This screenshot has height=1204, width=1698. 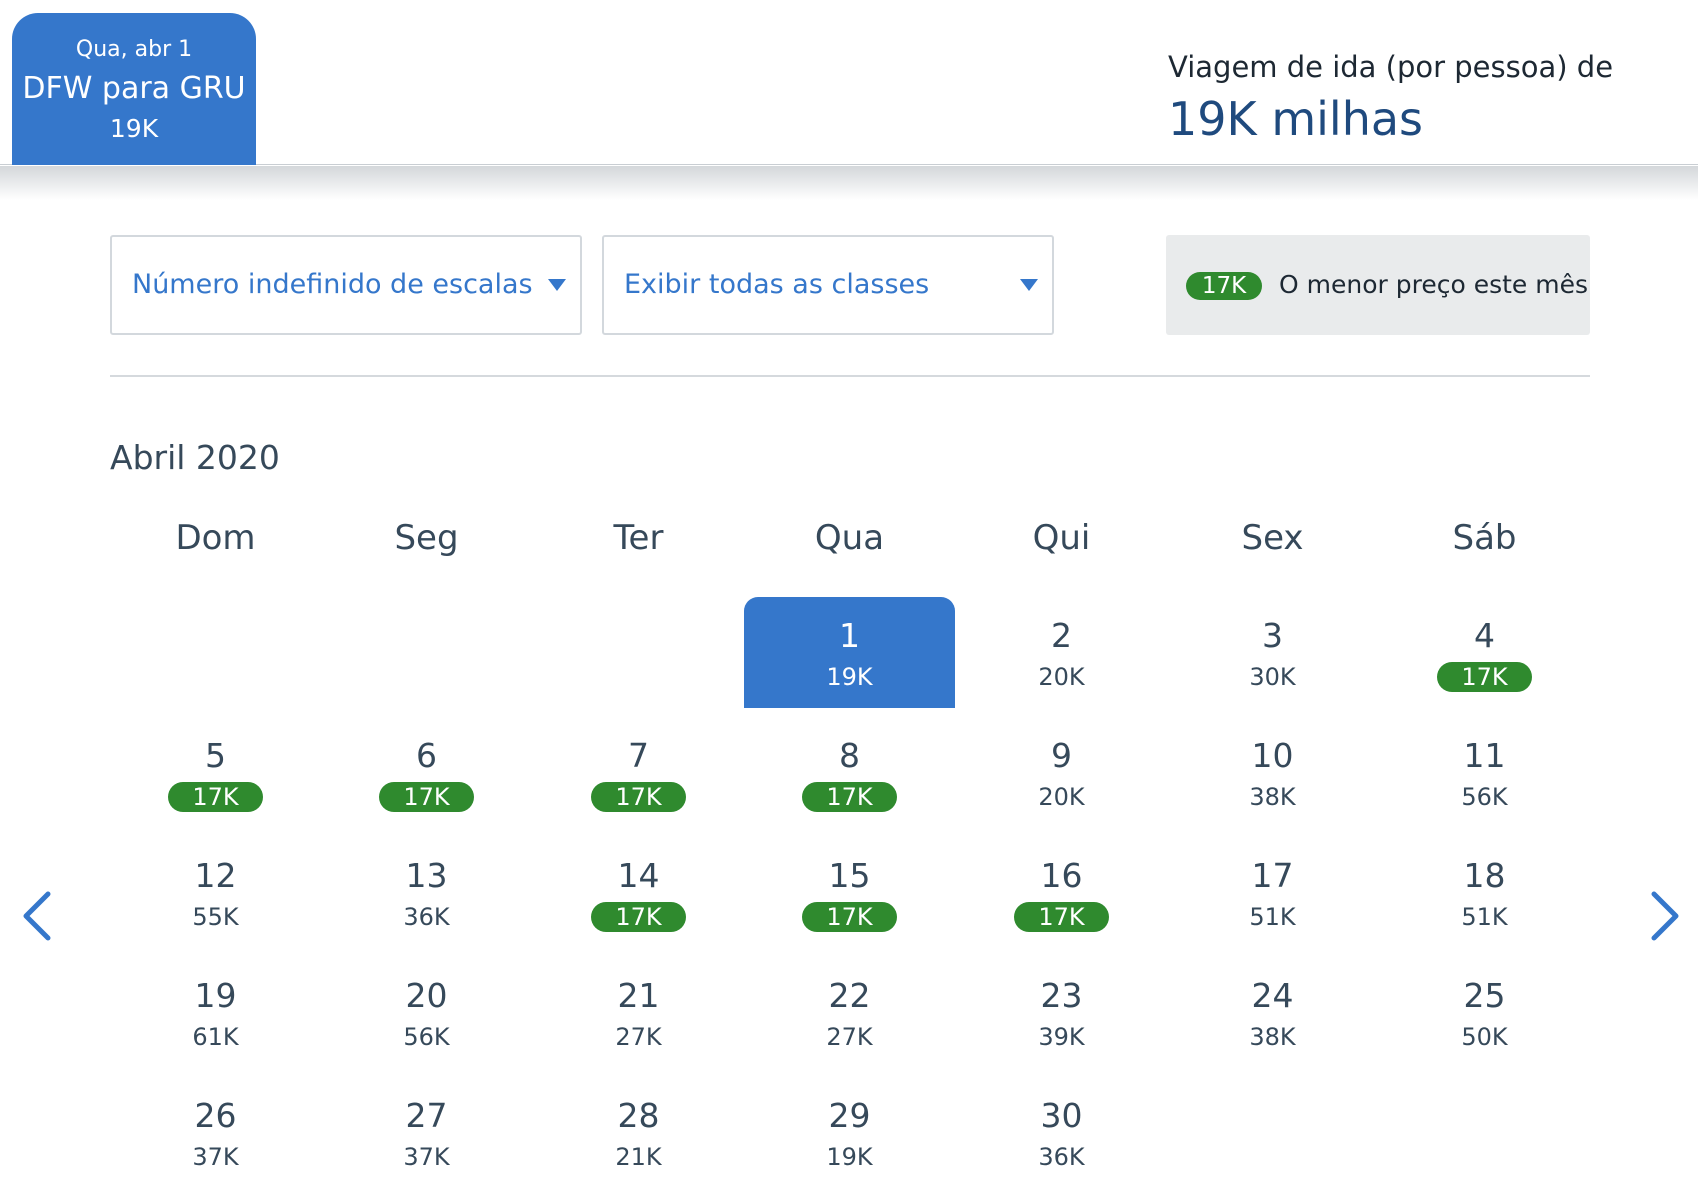 What do you see at coordinates (134, 128) in the screenshot?
I see `tab-price: 19K` at bounding box center [134, 128].